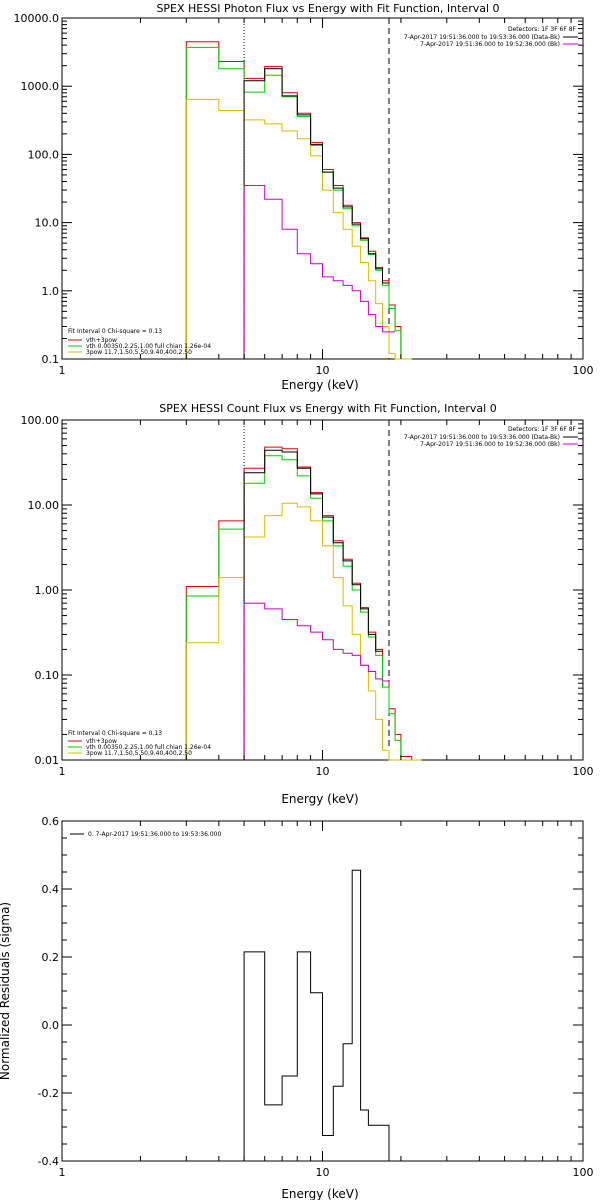 This screenshot has width=600, height=1200. What do you see at coordinates (44, 505) in the screenshot?
I see `y-tick-label: 10.00` at bounding box center [44, 505].